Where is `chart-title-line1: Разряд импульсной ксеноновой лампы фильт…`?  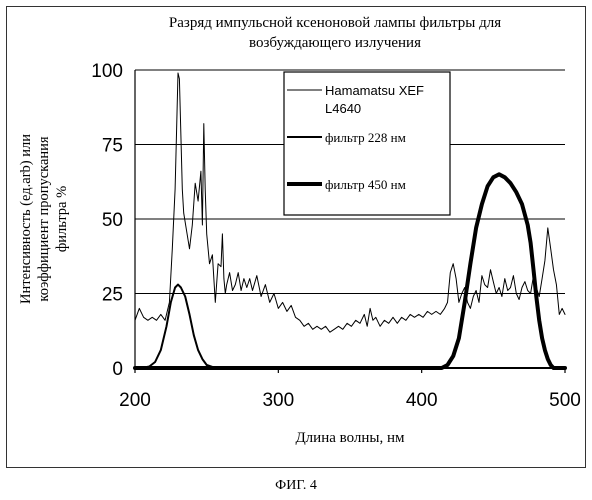 chart-title-line1: Разряд импульсной ксеноновой лампы фильт… is located at coordinates (335, 23).